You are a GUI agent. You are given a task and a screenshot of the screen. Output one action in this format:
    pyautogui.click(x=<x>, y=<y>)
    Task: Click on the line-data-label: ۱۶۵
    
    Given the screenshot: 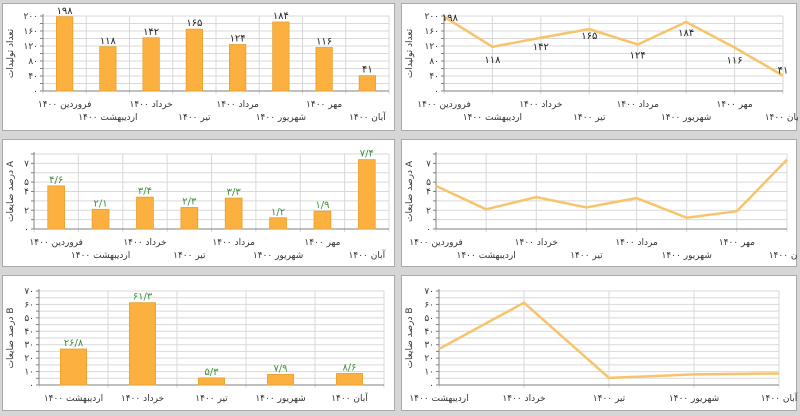 What is the action you would take?
    pyautogui.click(x=589, y=36)
    